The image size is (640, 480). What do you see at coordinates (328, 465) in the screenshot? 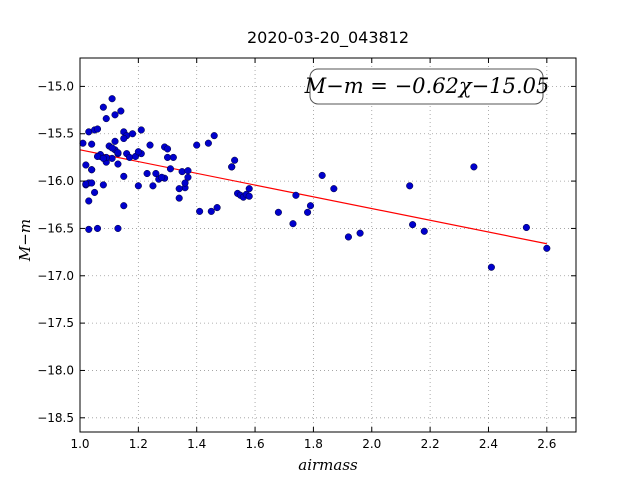
I see `x-axis-label: airmass` at bounding box center [328, 465].